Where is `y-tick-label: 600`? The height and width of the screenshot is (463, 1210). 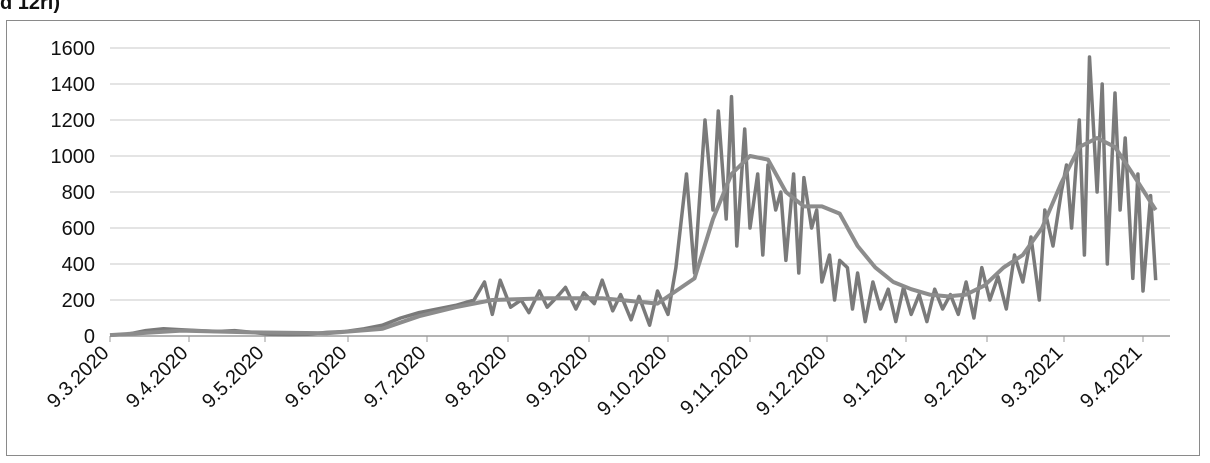
y-tick-label: 600 is located at coordinates (78, 229).